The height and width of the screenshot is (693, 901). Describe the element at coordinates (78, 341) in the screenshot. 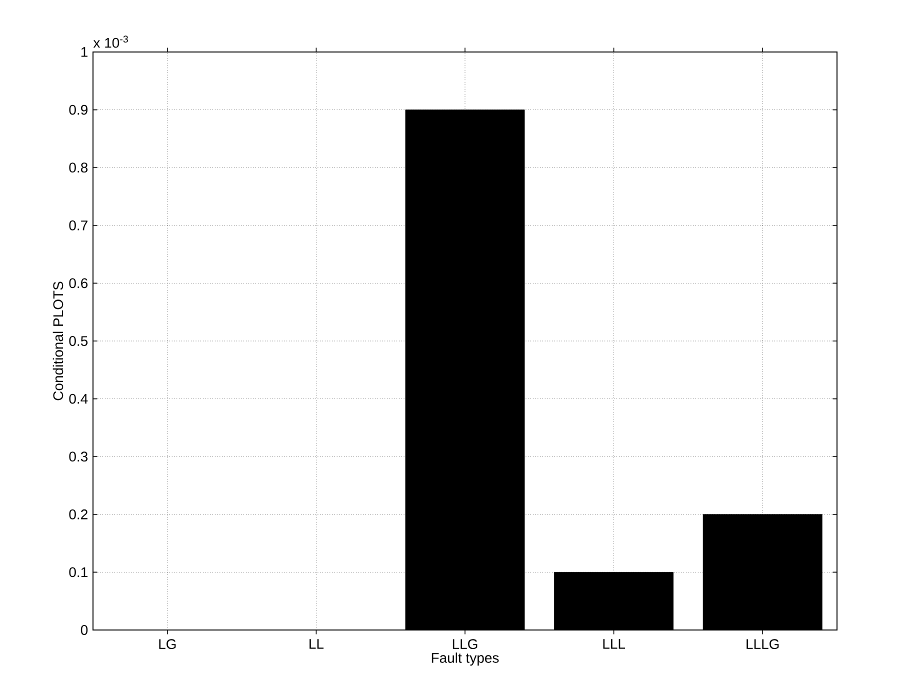

I see `y-tick-label: 0.5` at that location.